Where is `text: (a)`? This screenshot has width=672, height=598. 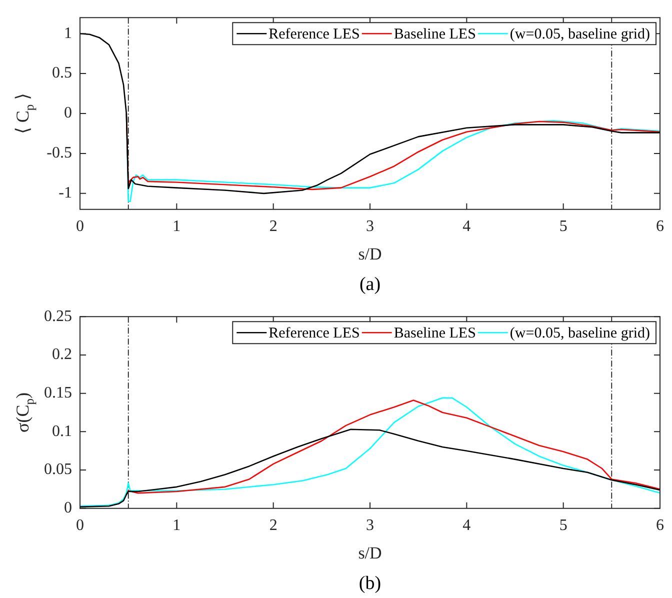
text: (a) is located at coordinates (370, 284).